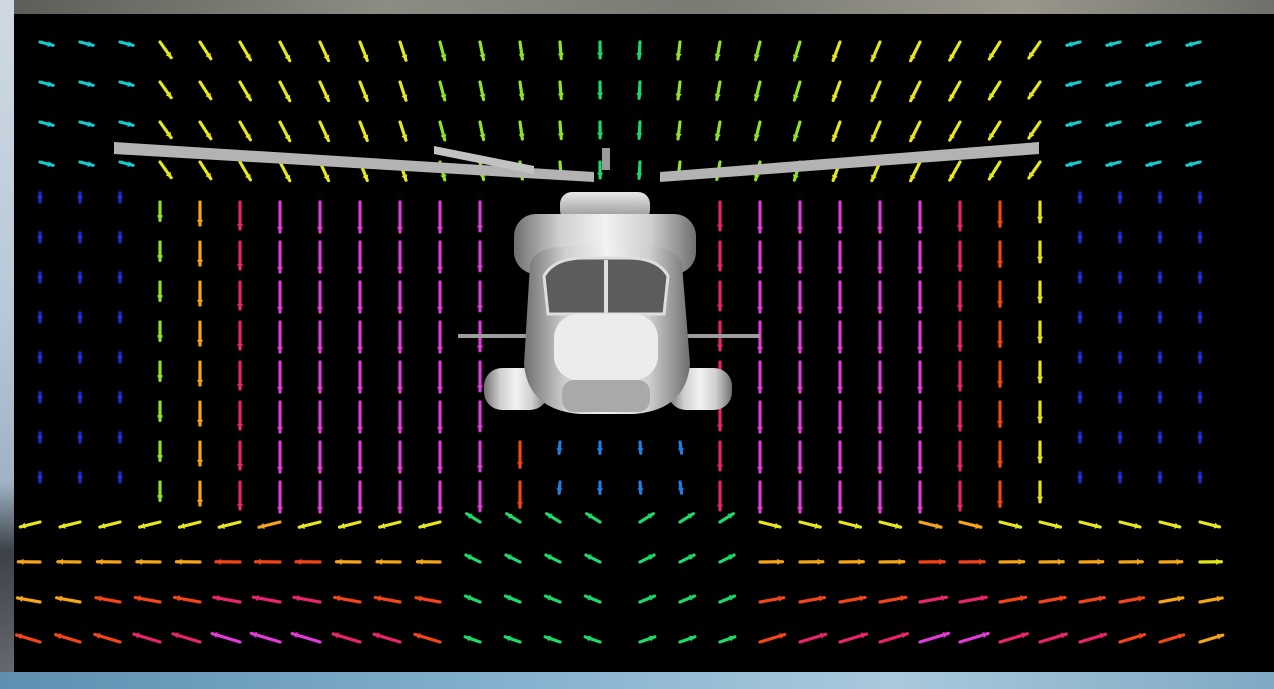  What do you see at coordinates (7, 344) in the screenshot?
I see `border-strip-left` at bounding box center [7, 344].